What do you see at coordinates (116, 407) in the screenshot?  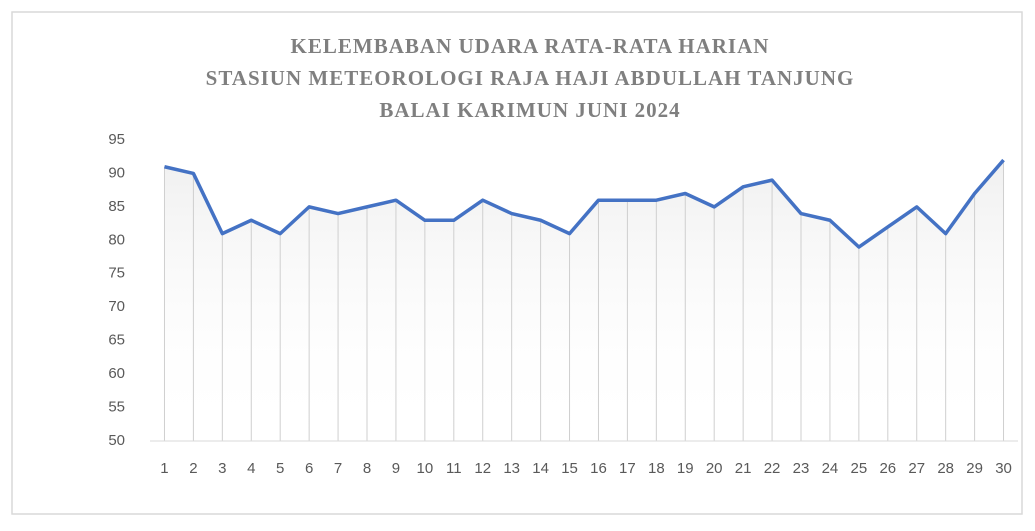 I see `y-tick-label: 55` at bounding box center [116, 407].